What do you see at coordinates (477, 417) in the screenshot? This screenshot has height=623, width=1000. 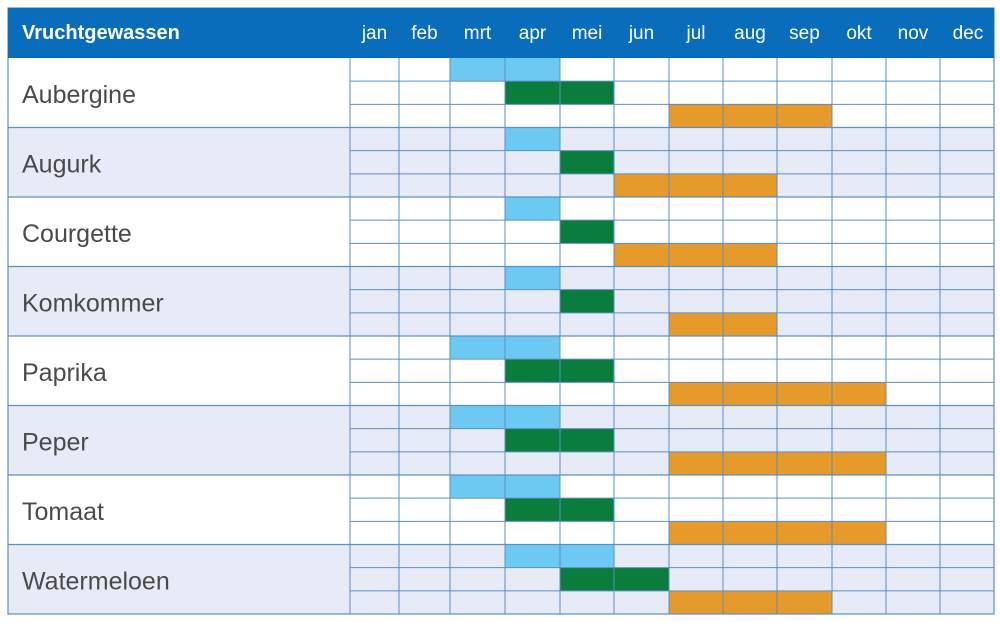 I see `bar-peper-stage_1-mrt` at bounding box center [477, 417].